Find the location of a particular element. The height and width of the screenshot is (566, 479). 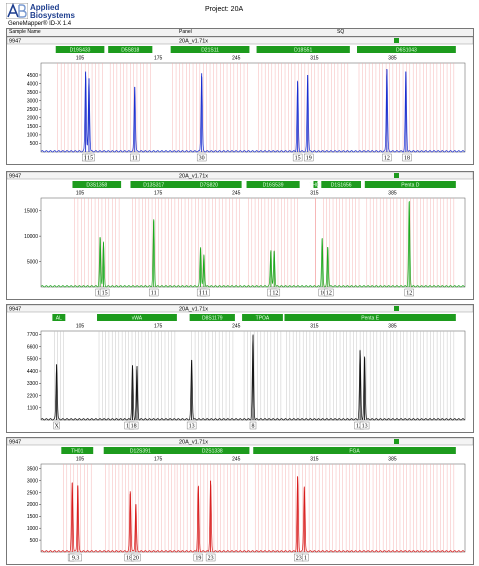

marker-d7s820 is located at coordinates (209, 184).